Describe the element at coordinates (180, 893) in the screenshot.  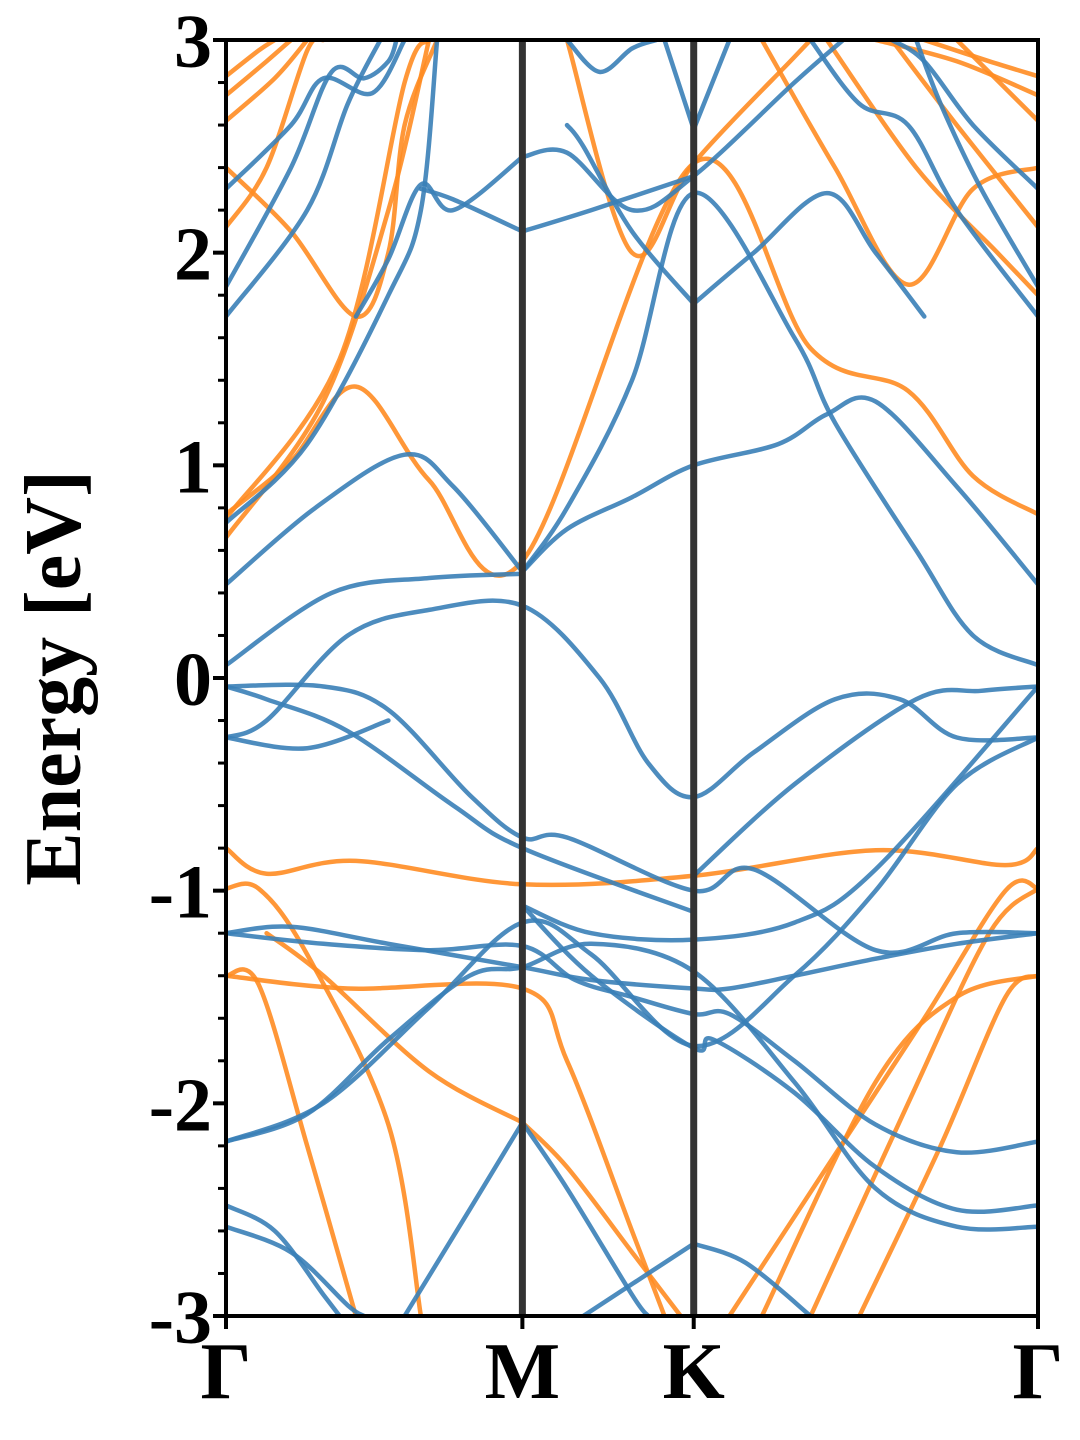
I see `y-tick-label: -1` at that location.